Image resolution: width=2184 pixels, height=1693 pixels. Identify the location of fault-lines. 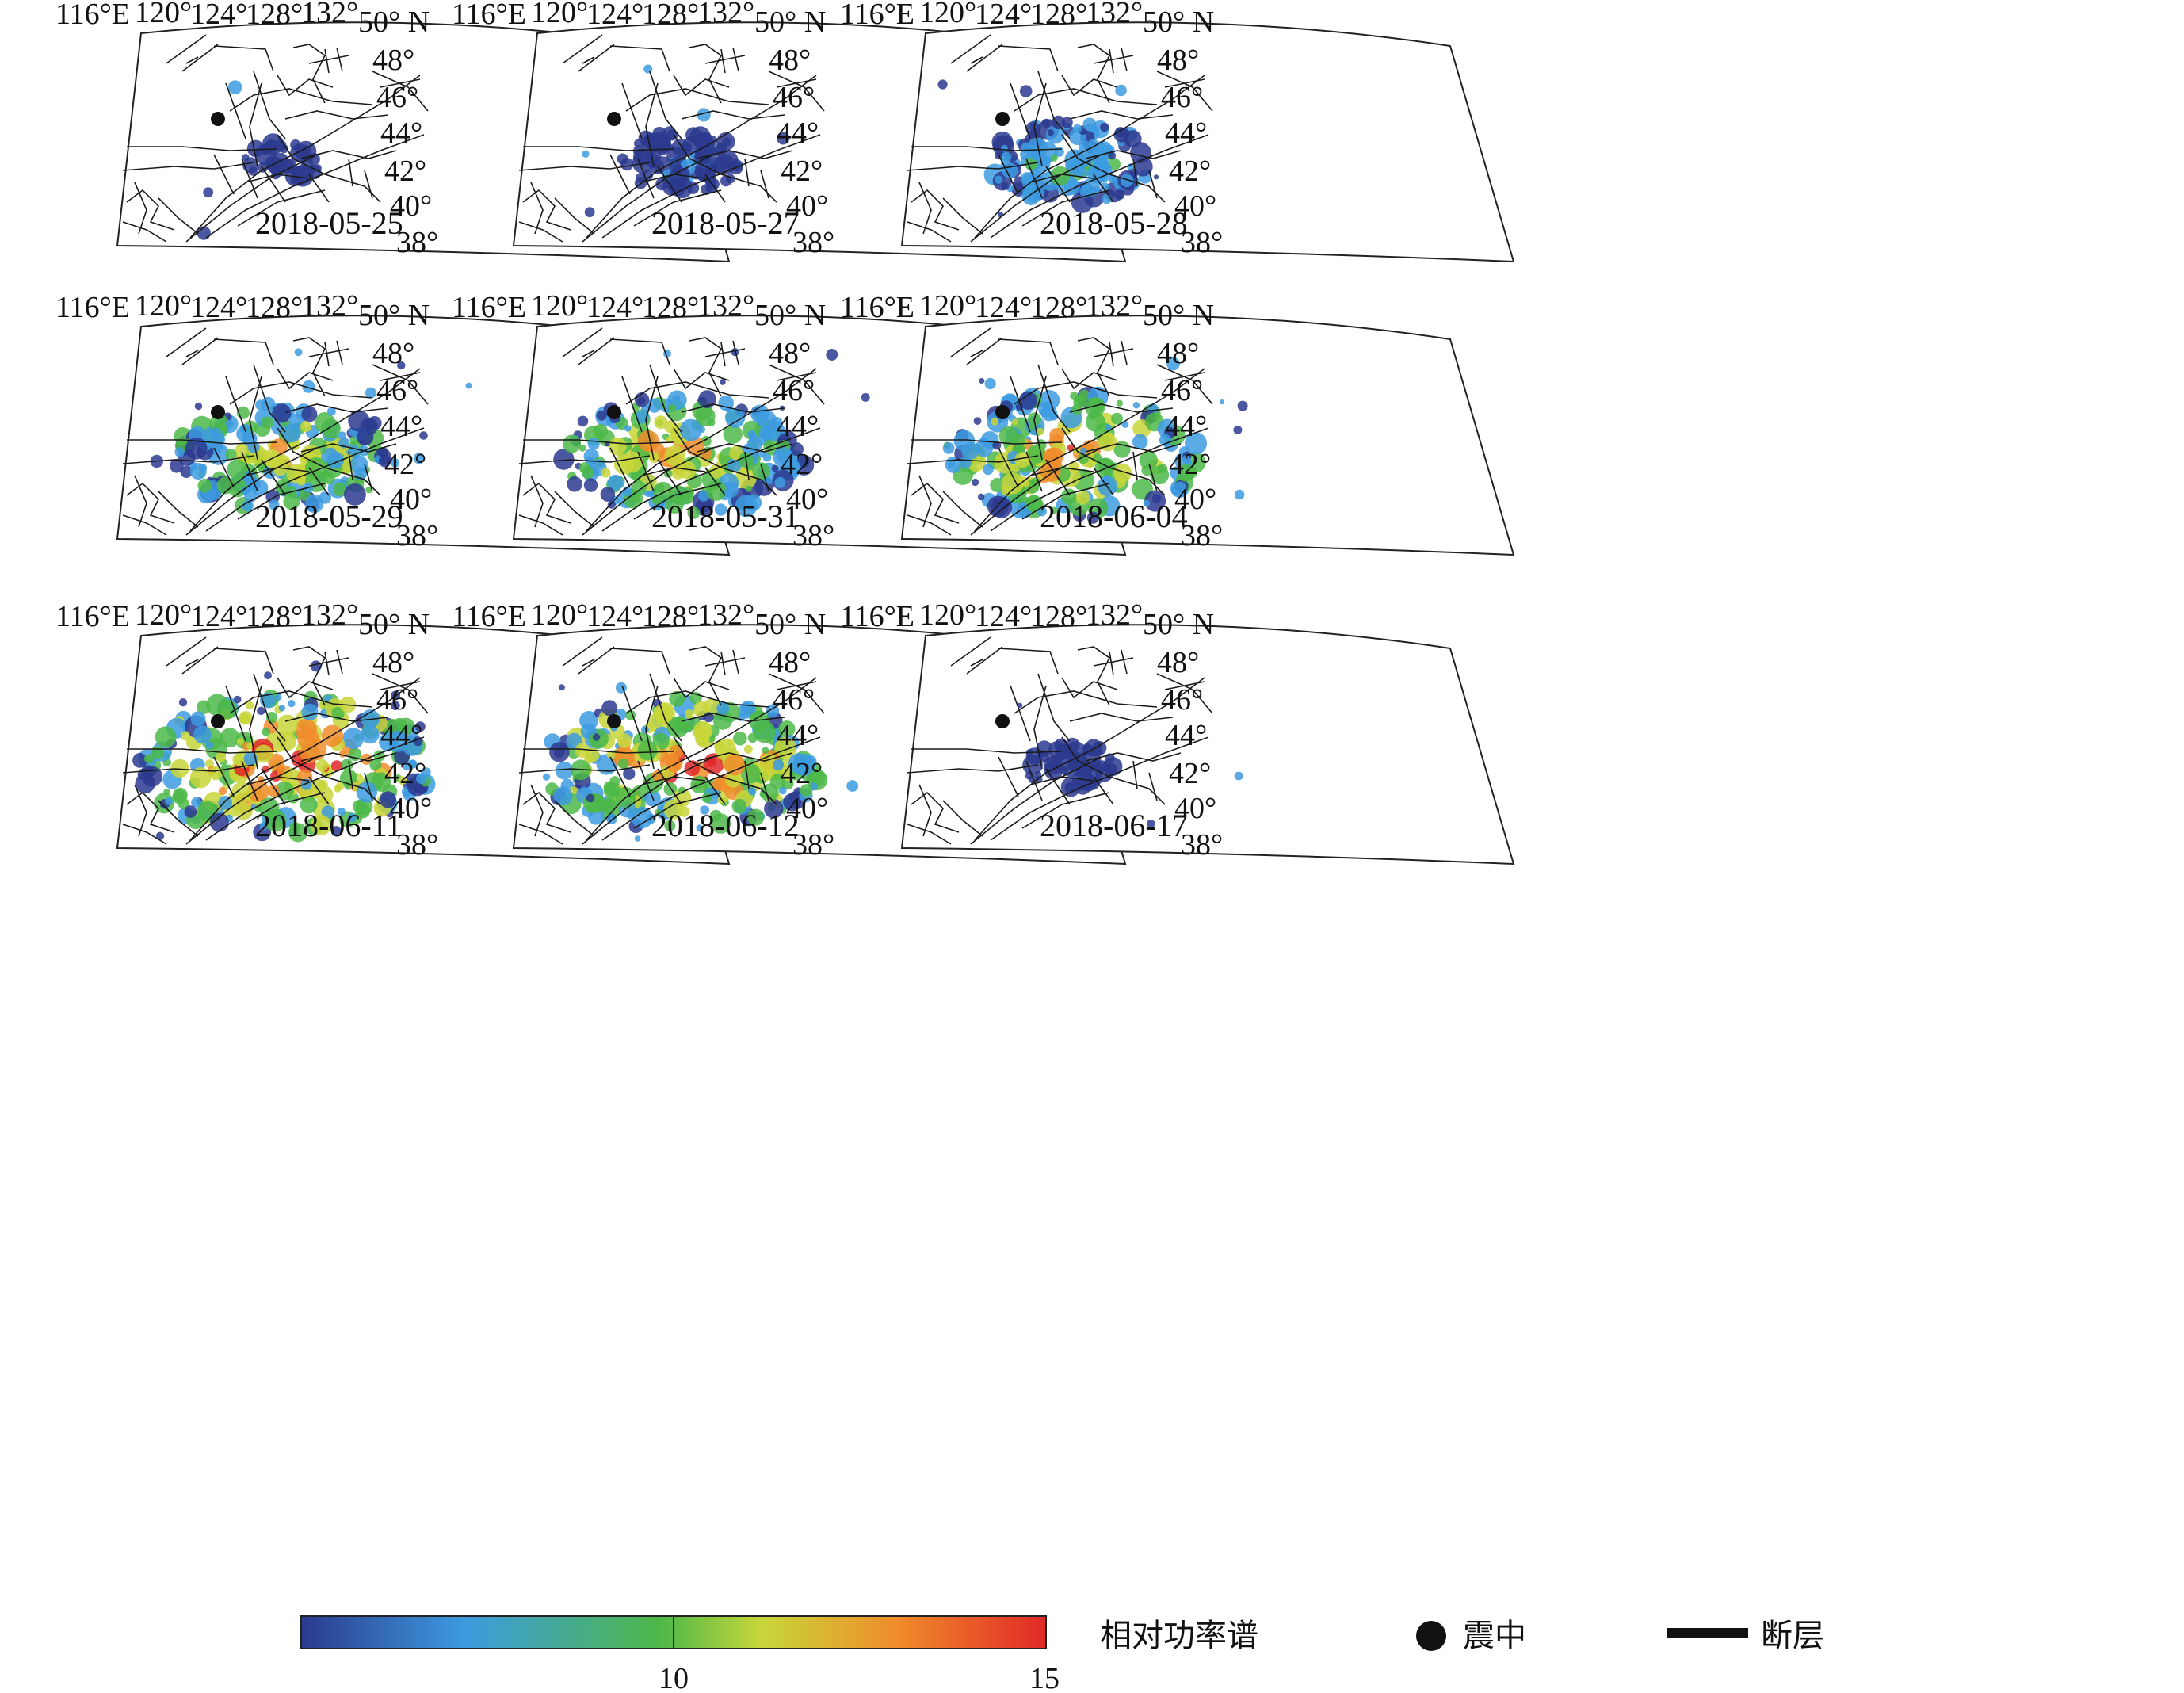
(275, 740).